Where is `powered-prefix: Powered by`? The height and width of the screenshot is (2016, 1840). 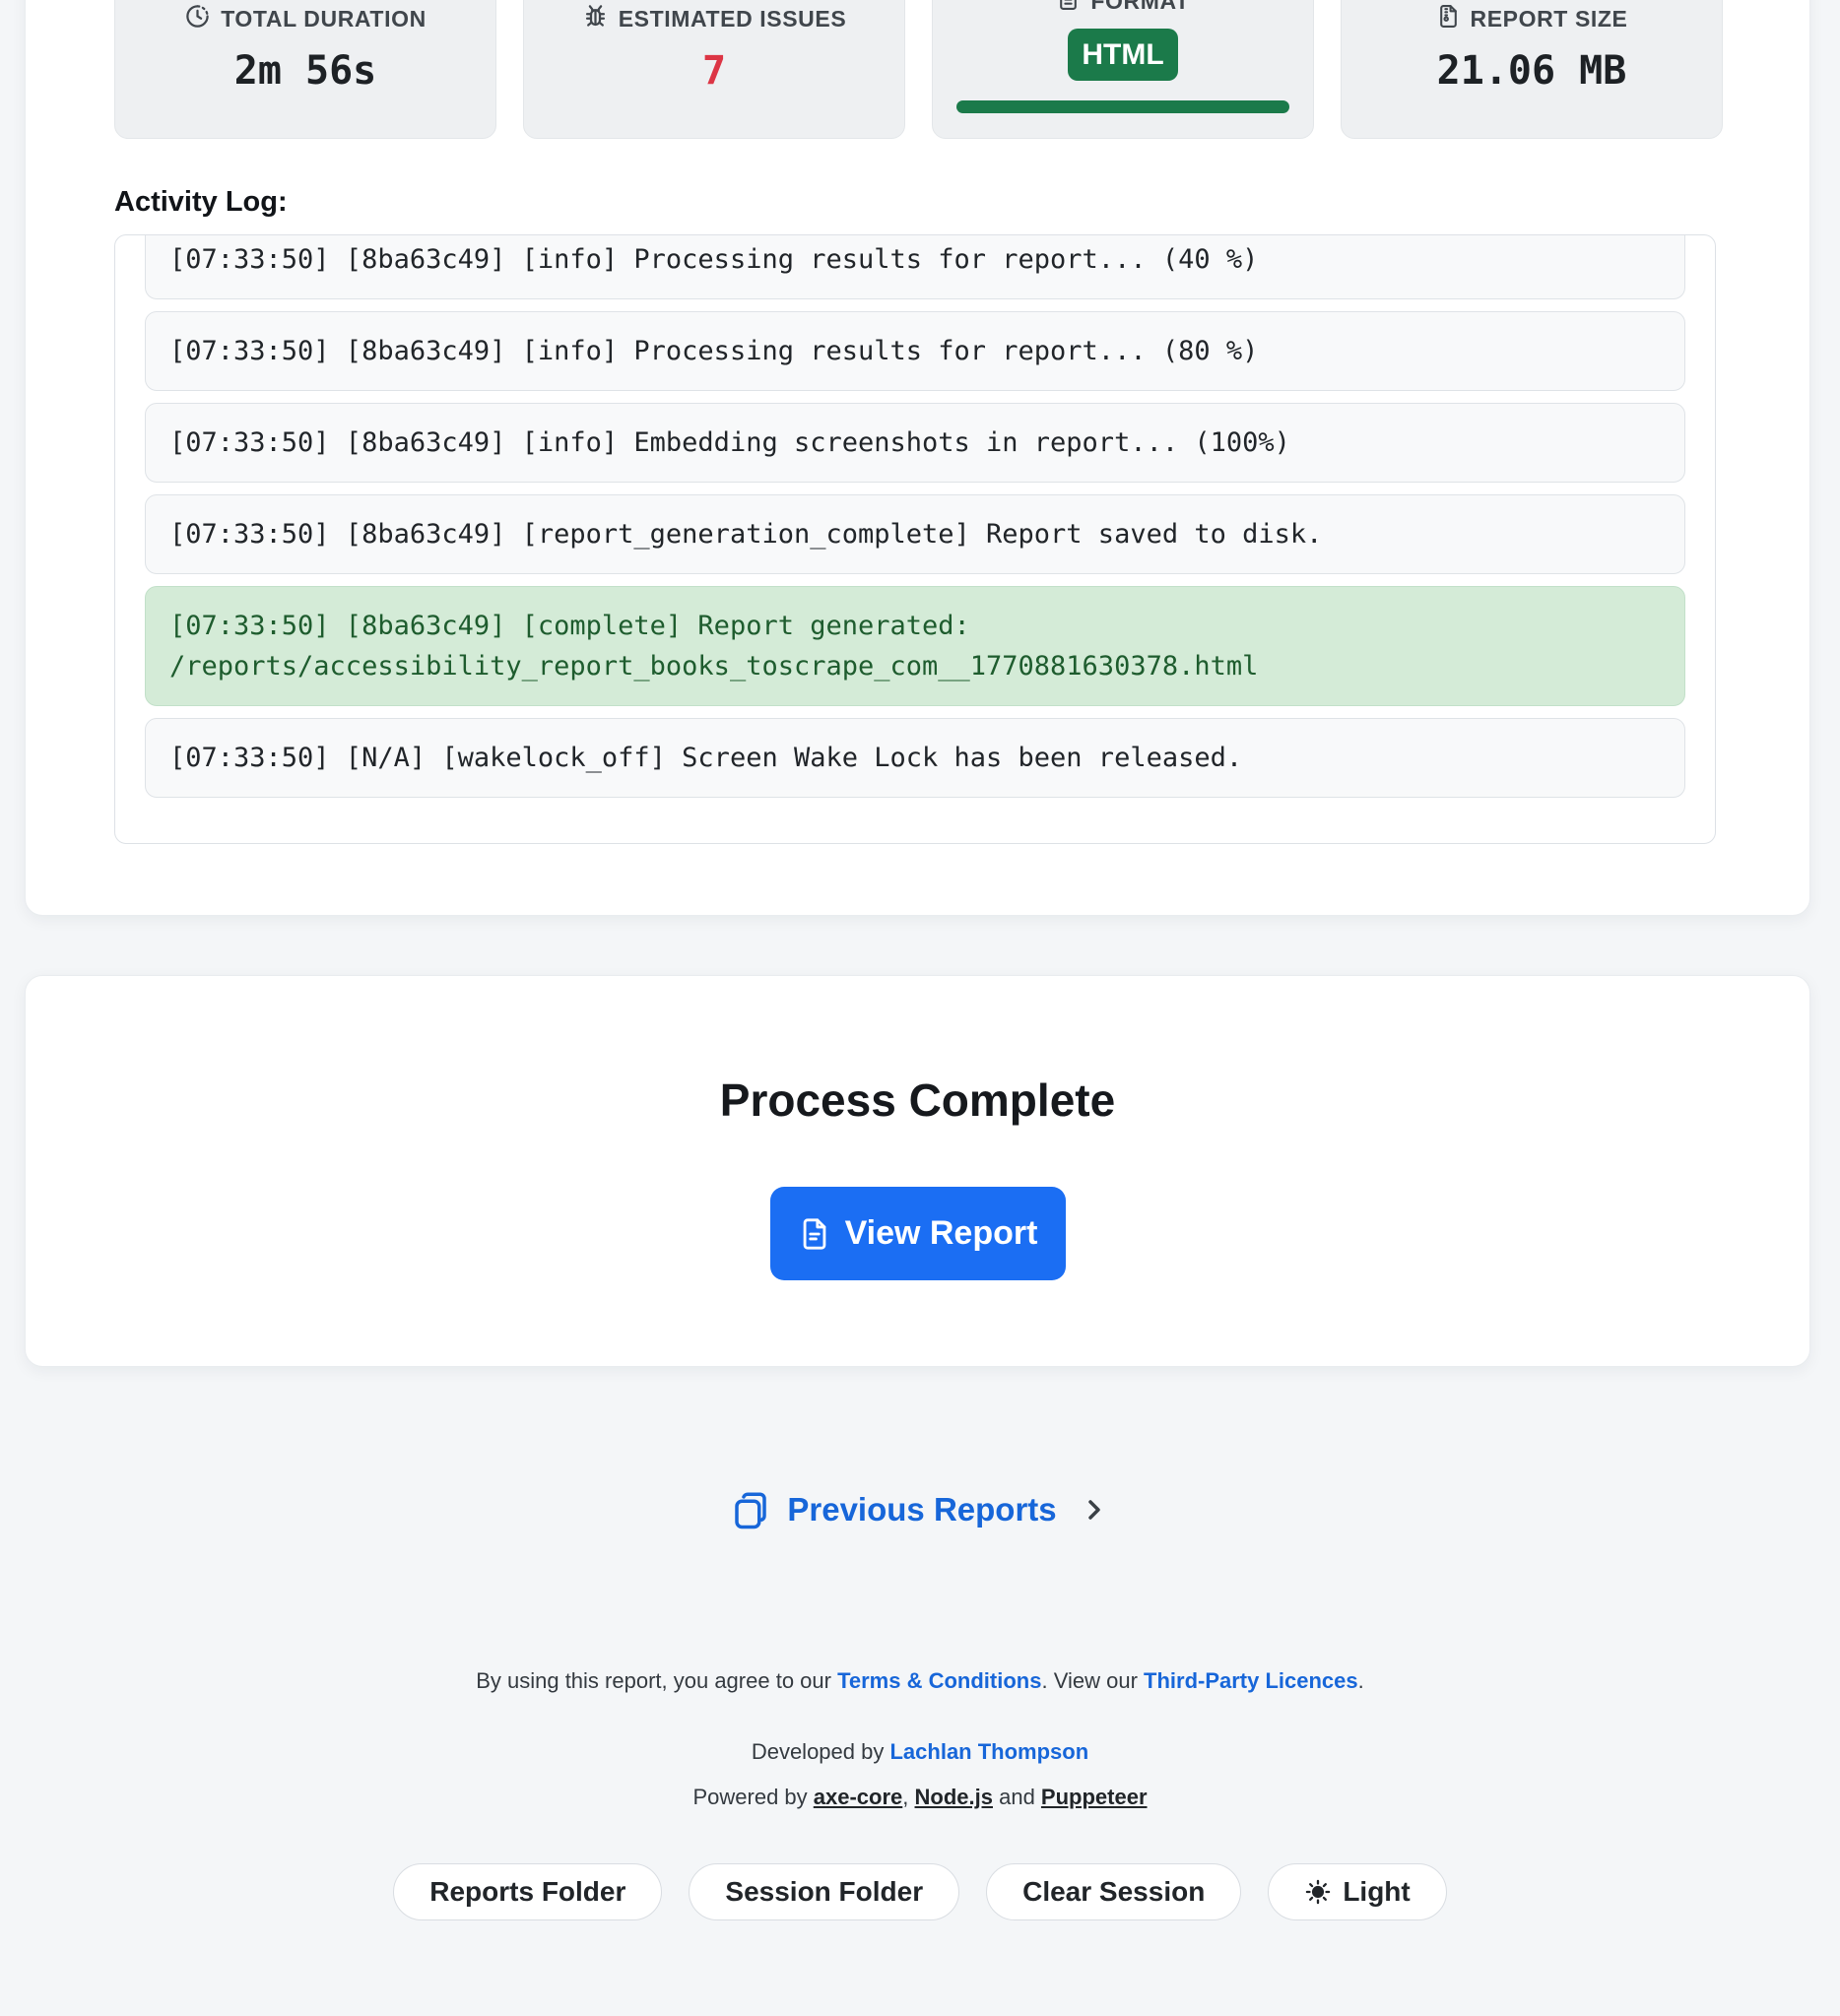
powered-prefix: Powered by is located at coordinates (753, 1797).